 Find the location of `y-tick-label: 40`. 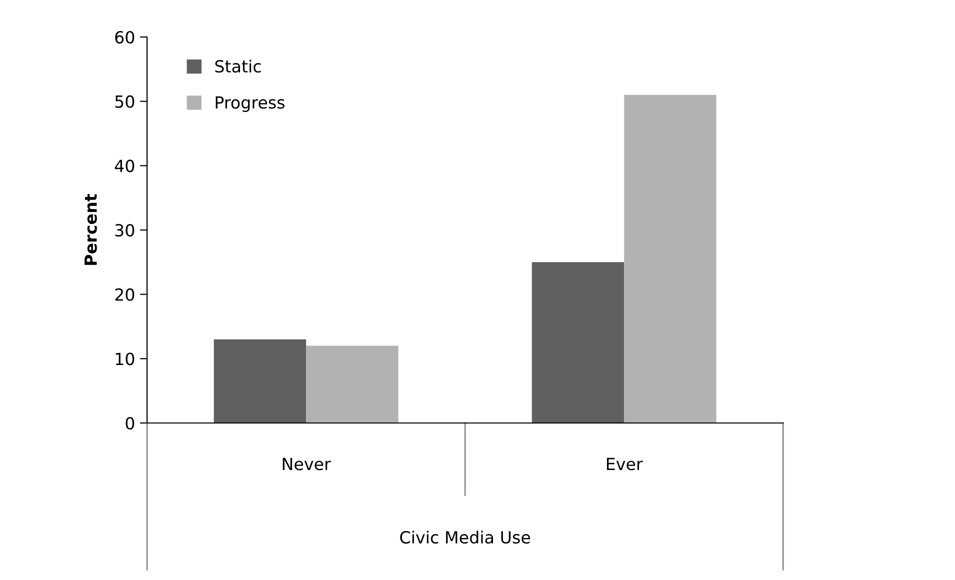

y-tick-label: 40 is located at coordinates (124, 166).